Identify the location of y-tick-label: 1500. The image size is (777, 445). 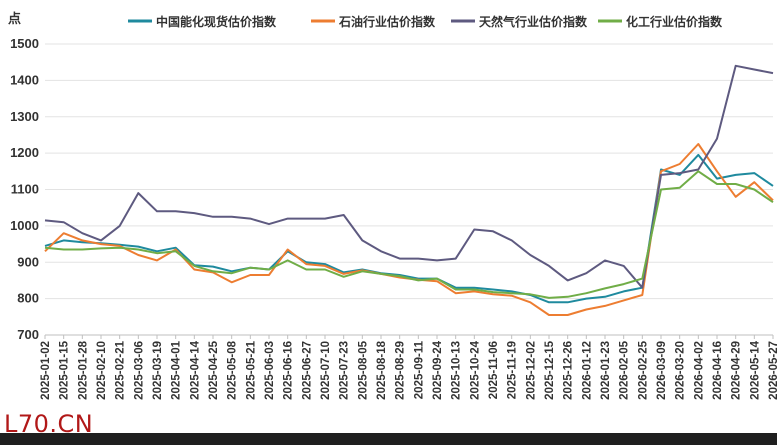
(24, 43).